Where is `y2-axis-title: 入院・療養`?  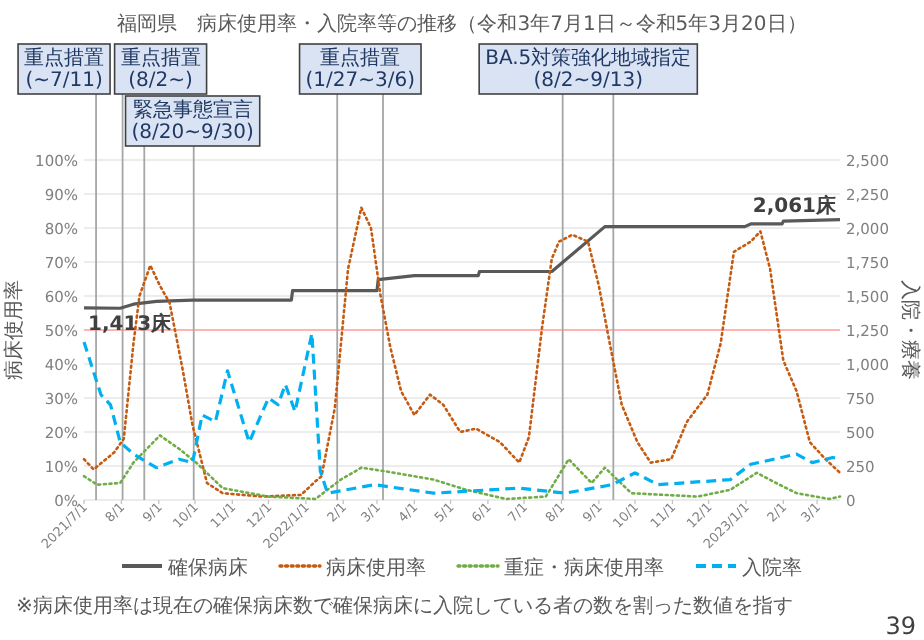
y2-axis-title: 入院・療養 is located at coordinates (910, 330).